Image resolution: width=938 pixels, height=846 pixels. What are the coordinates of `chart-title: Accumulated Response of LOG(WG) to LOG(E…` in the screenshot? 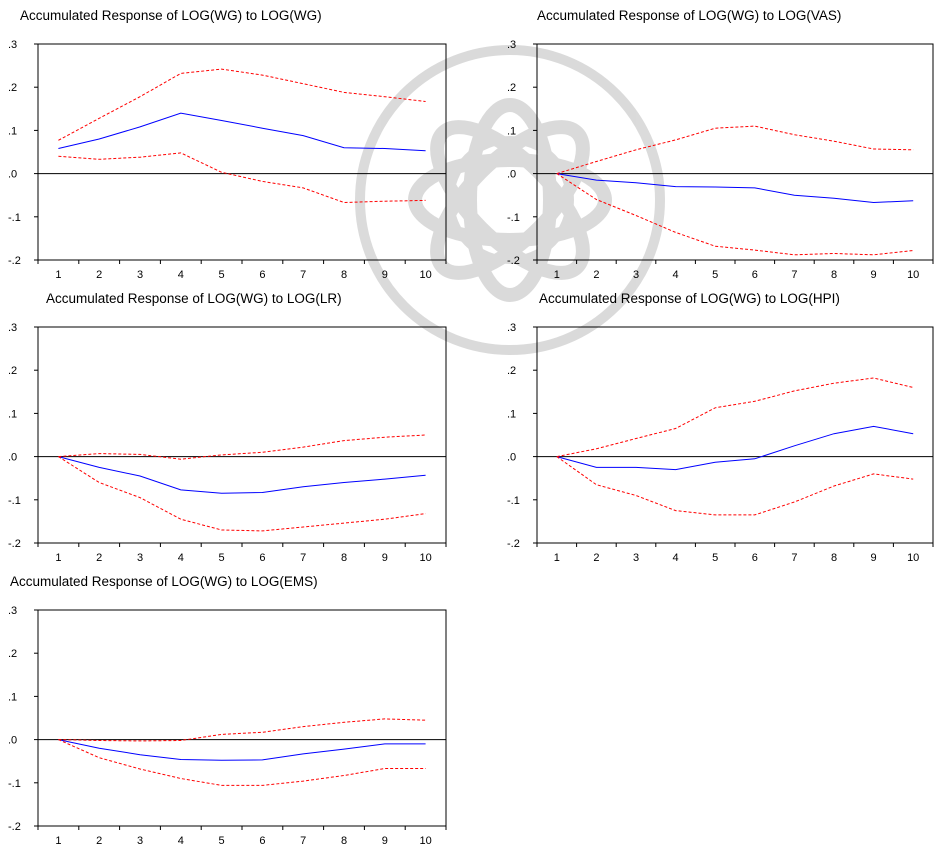 It's located at (164, 581).